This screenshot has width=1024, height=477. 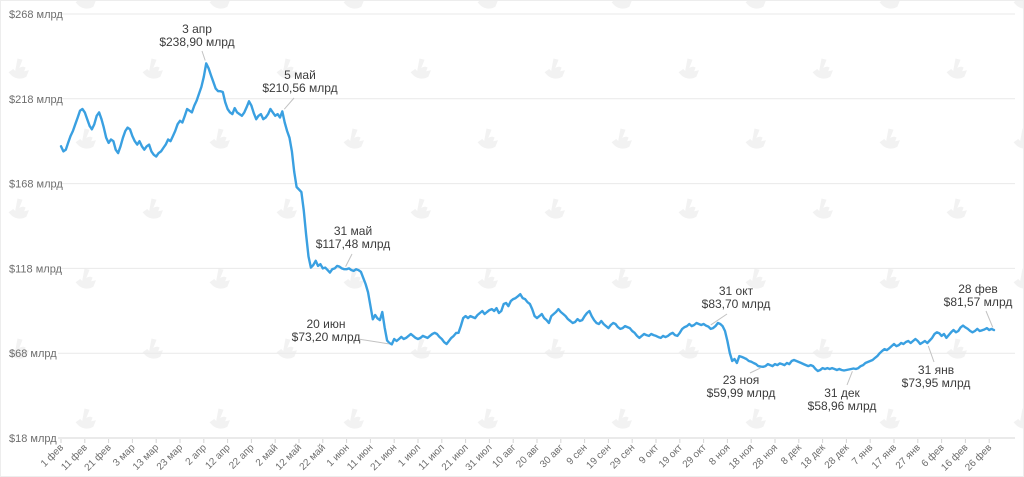 I want to click on annotation-date: 23 ноя, so click(x=741, y=380).